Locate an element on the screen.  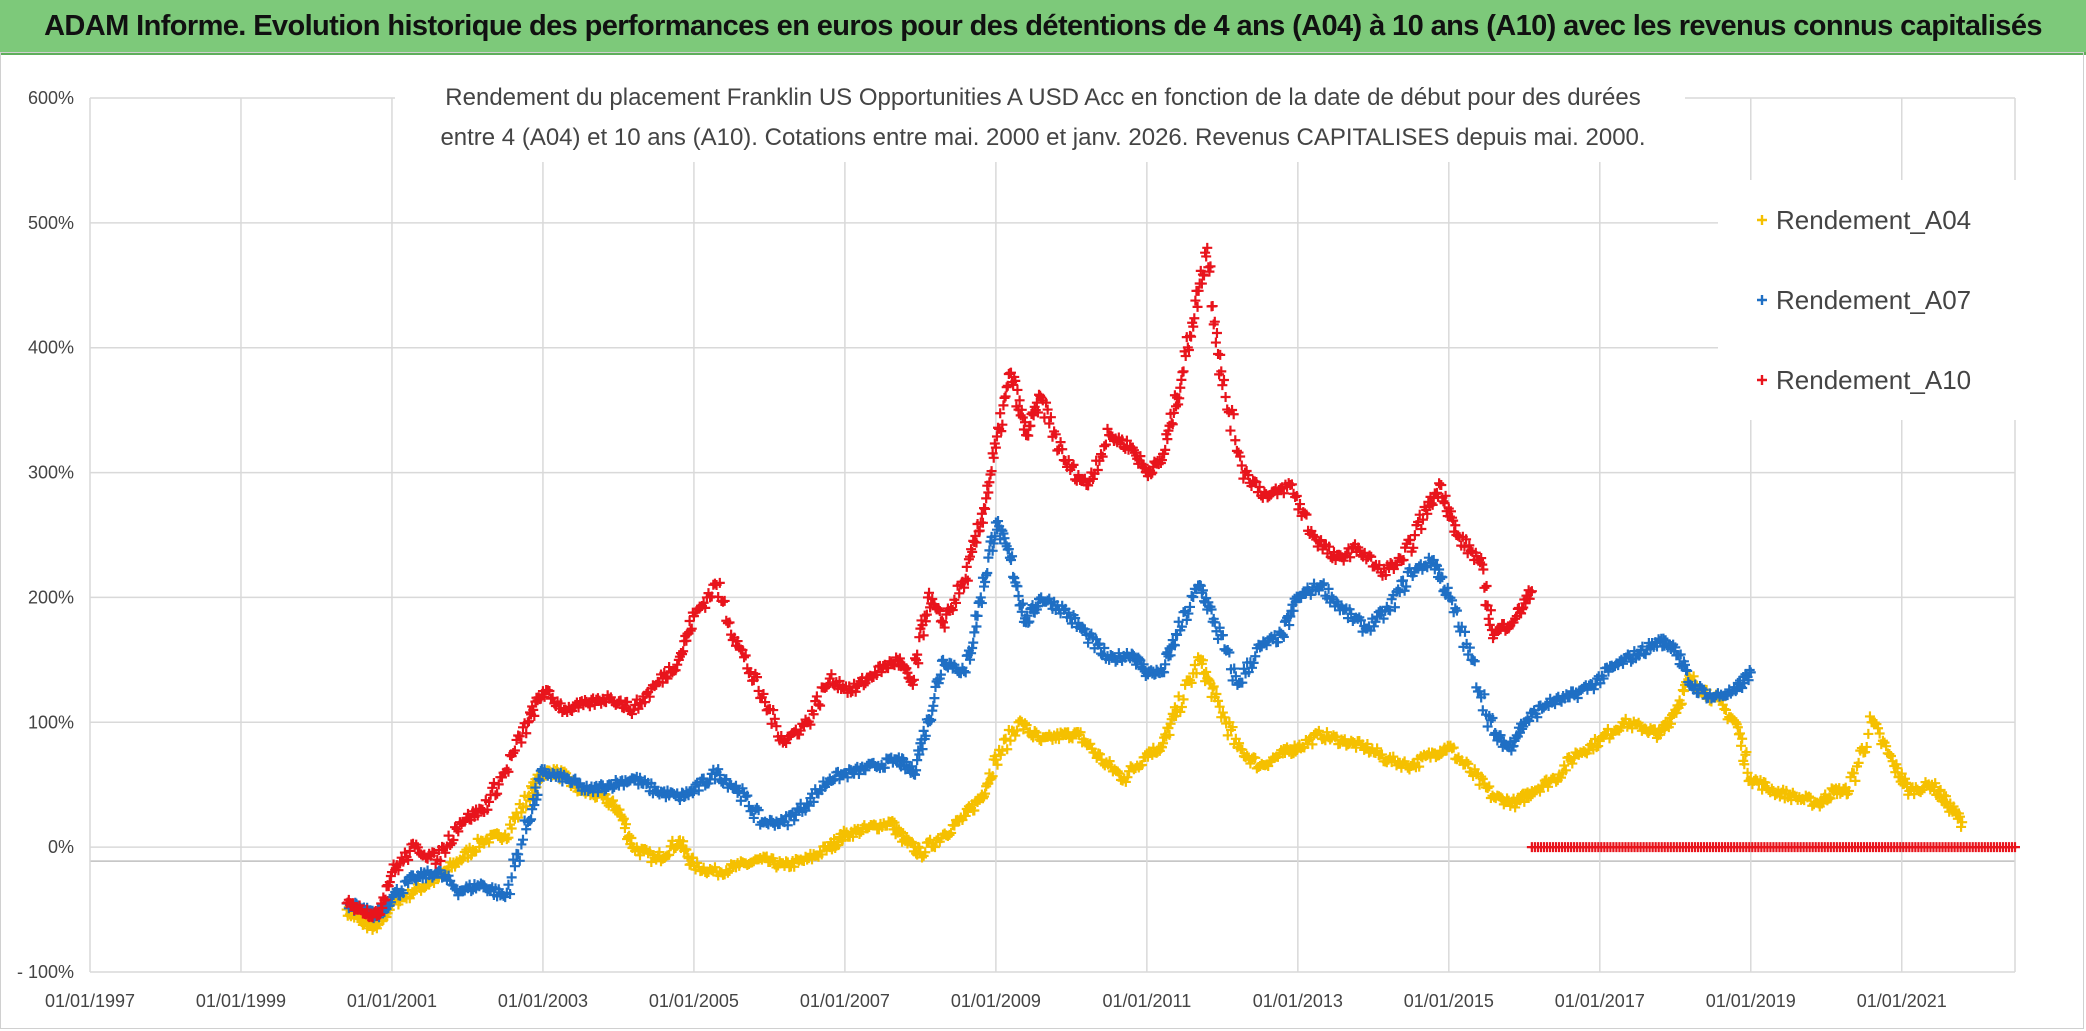
legend: Rendement_A04 Rendement_A07 Rendement_A10 is located at coordinates (1868, 300).